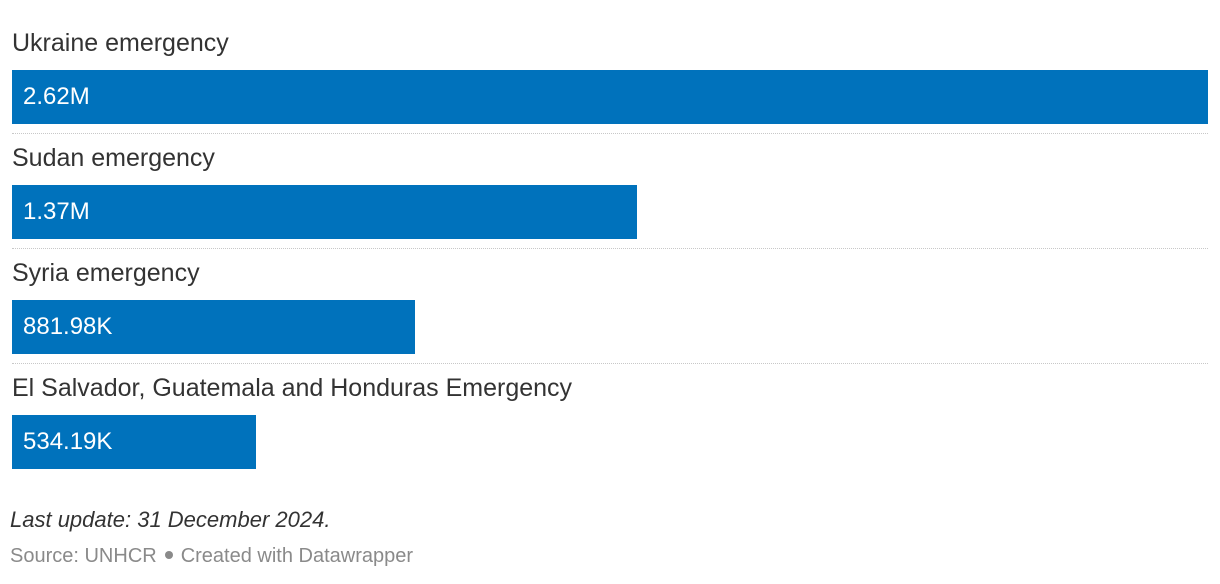 This screenshot has height=584, width=1220. I want to click on bar-value-label: 534.19K, so click(68, 441).